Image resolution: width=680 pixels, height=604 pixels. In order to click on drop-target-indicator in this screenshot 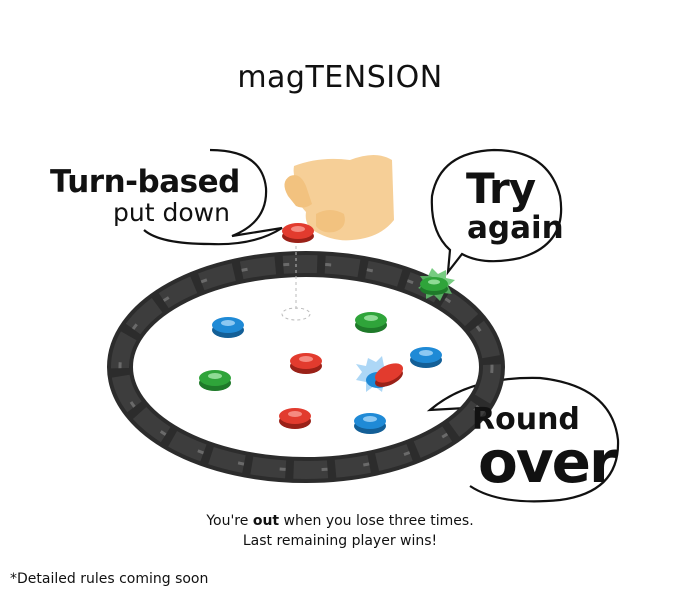, I will do `click(296, 280)`.